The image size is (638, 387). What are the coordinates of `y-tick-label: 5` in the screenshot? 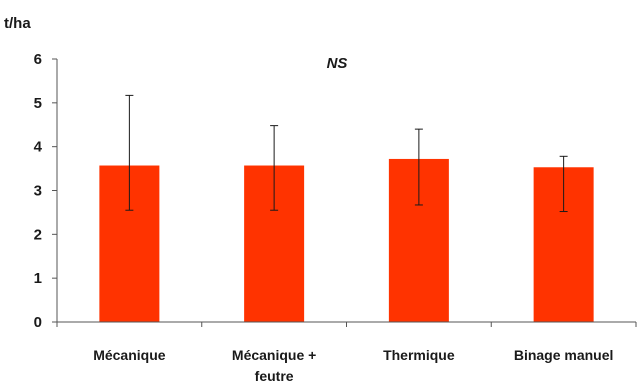 It's located at (38, 103).